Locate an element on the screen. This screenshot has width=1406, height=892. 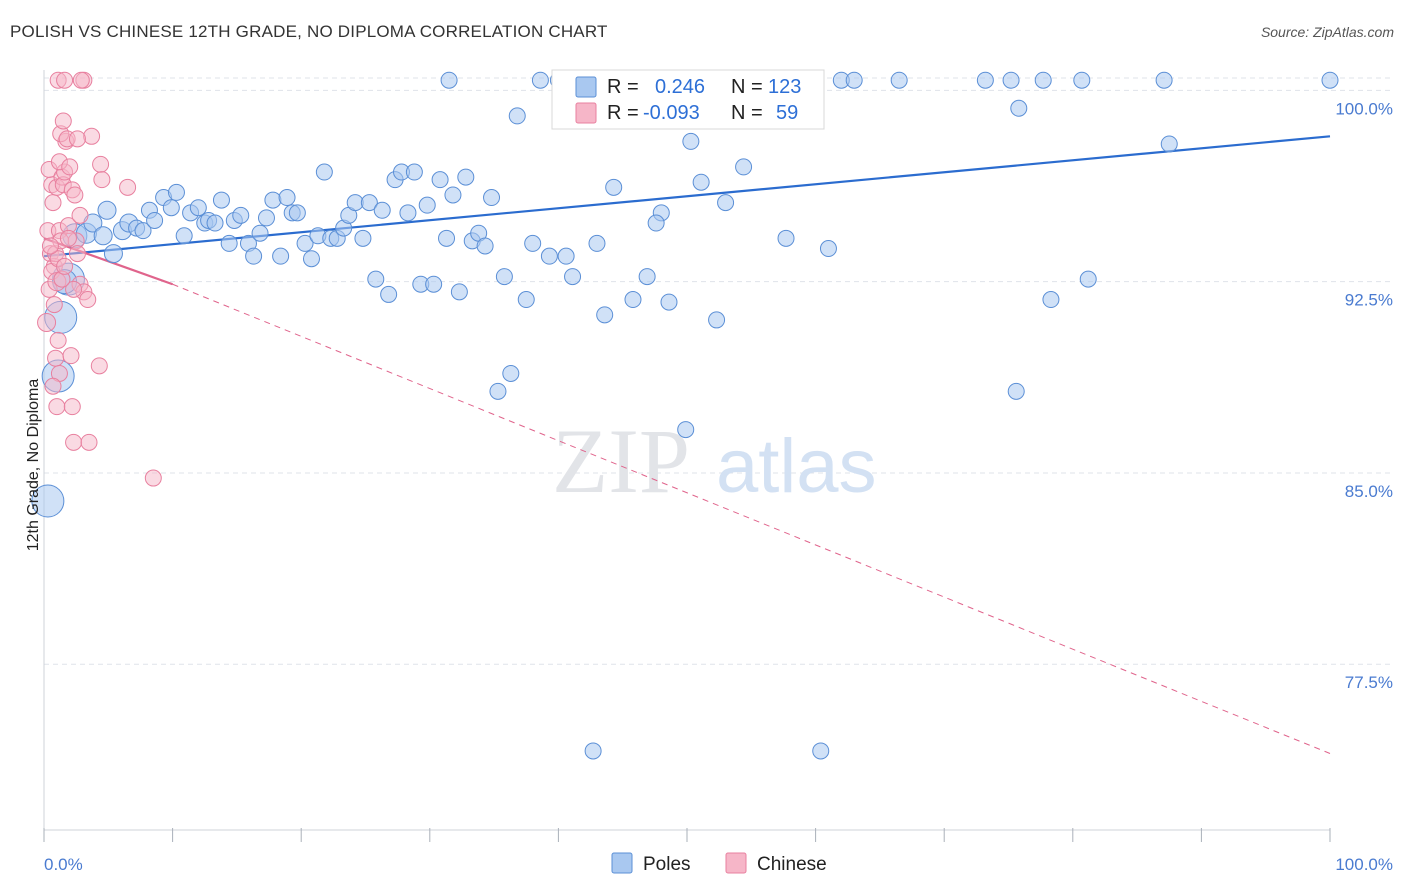
bottom-legend-chinese: Chinese is located at coordinates (792, 864).